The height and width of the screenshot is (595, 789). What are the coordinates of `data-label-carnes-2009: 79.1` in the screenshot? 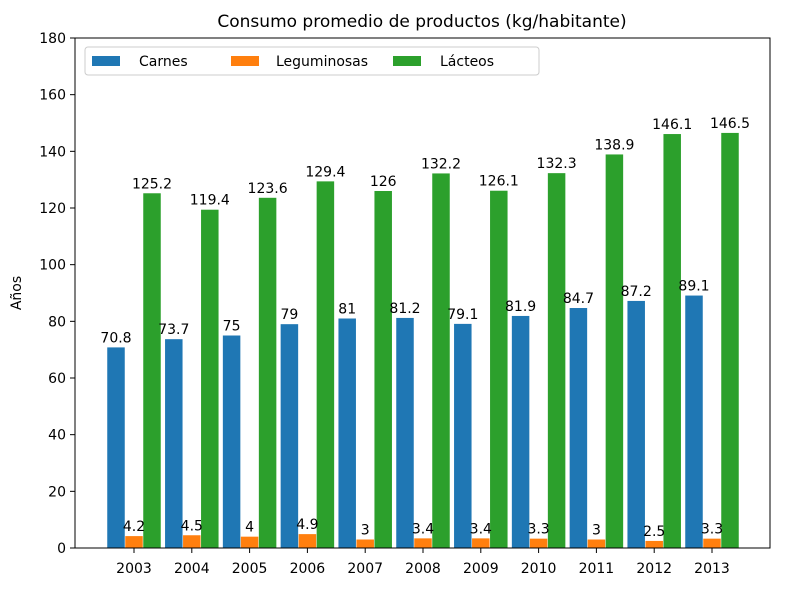 It's located at (462, 315).